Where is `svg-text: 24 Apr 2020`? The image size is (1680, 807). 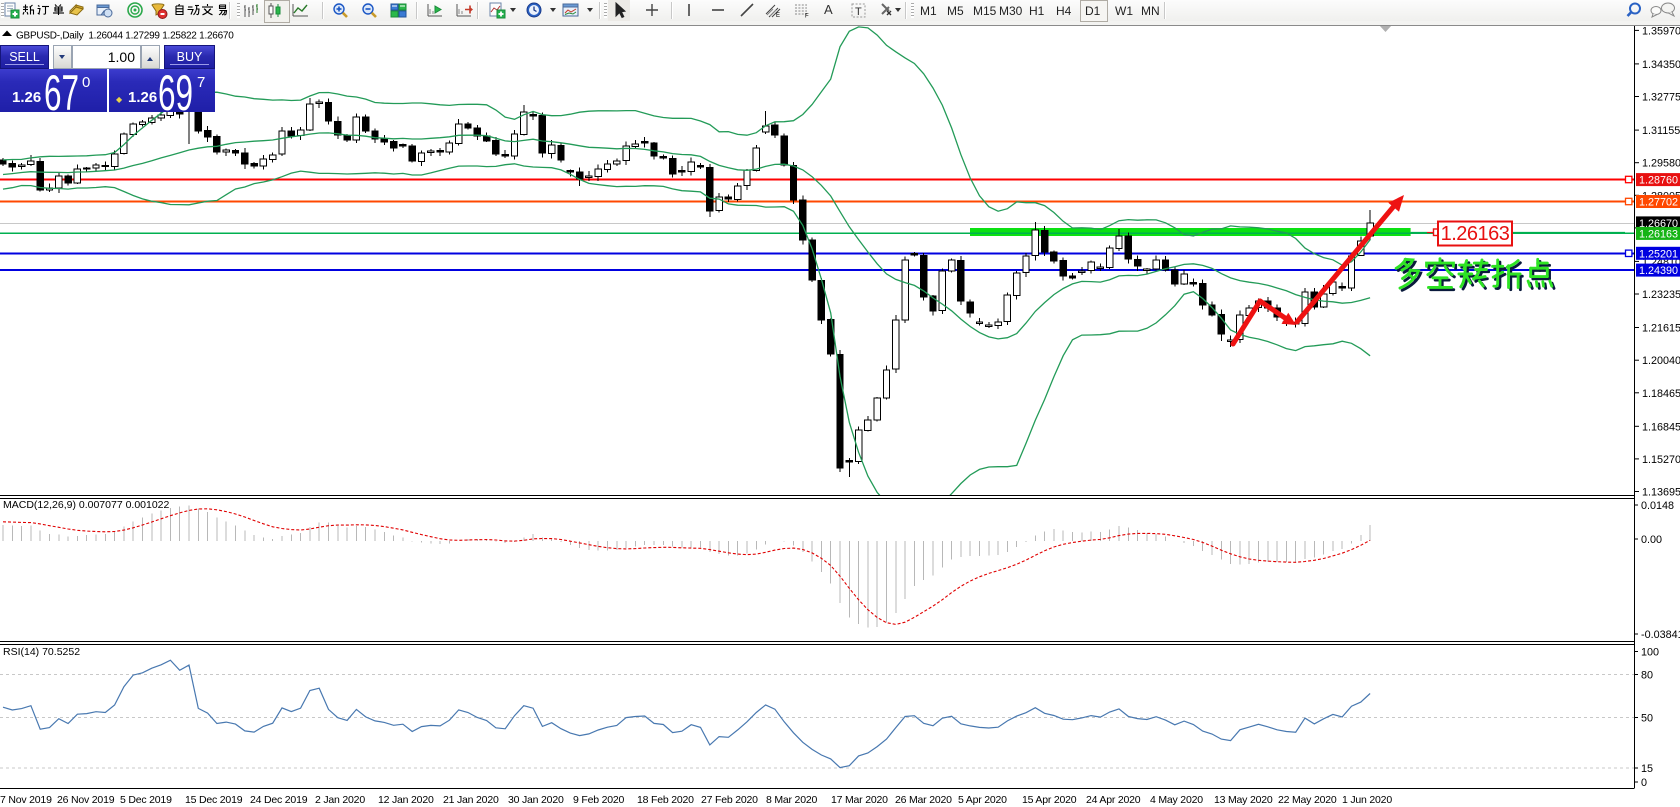
svg-text: 24 Apr 2020 is located at coordinates (1113, 800).